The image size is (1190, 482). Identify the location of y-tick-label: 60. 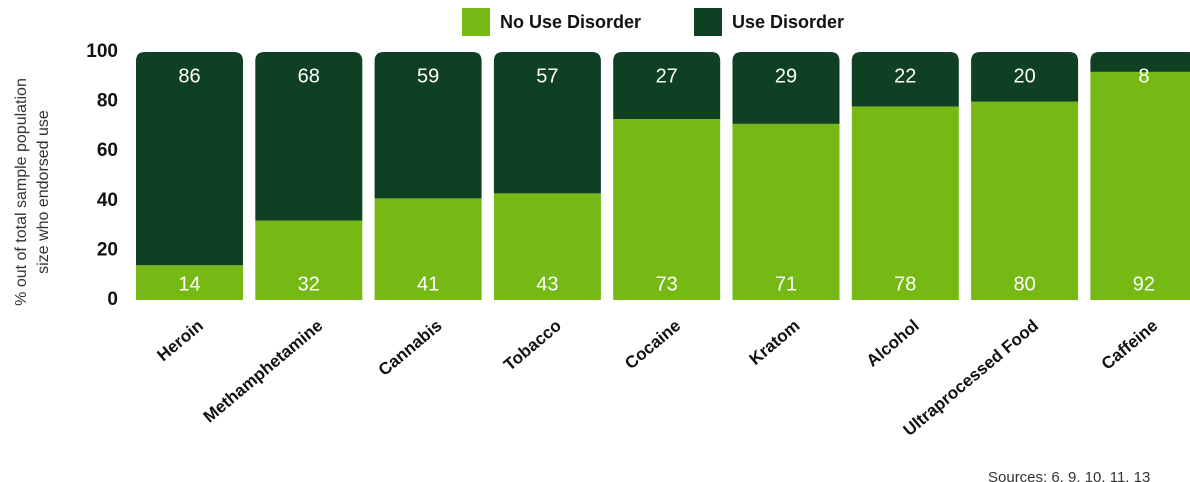
(107, 150).